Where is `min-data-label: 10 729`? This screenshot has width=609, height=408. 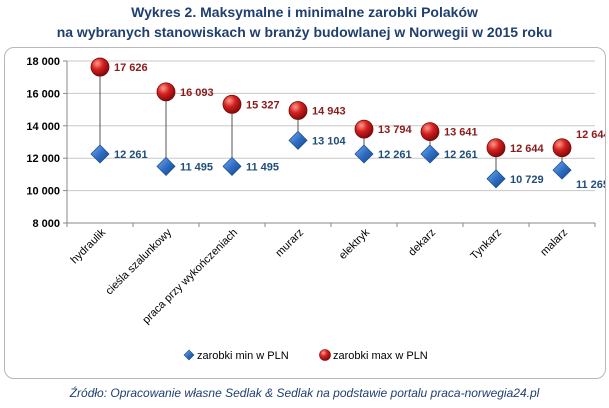 min-data-label: 10 729 is located at coordinates (527, 180).